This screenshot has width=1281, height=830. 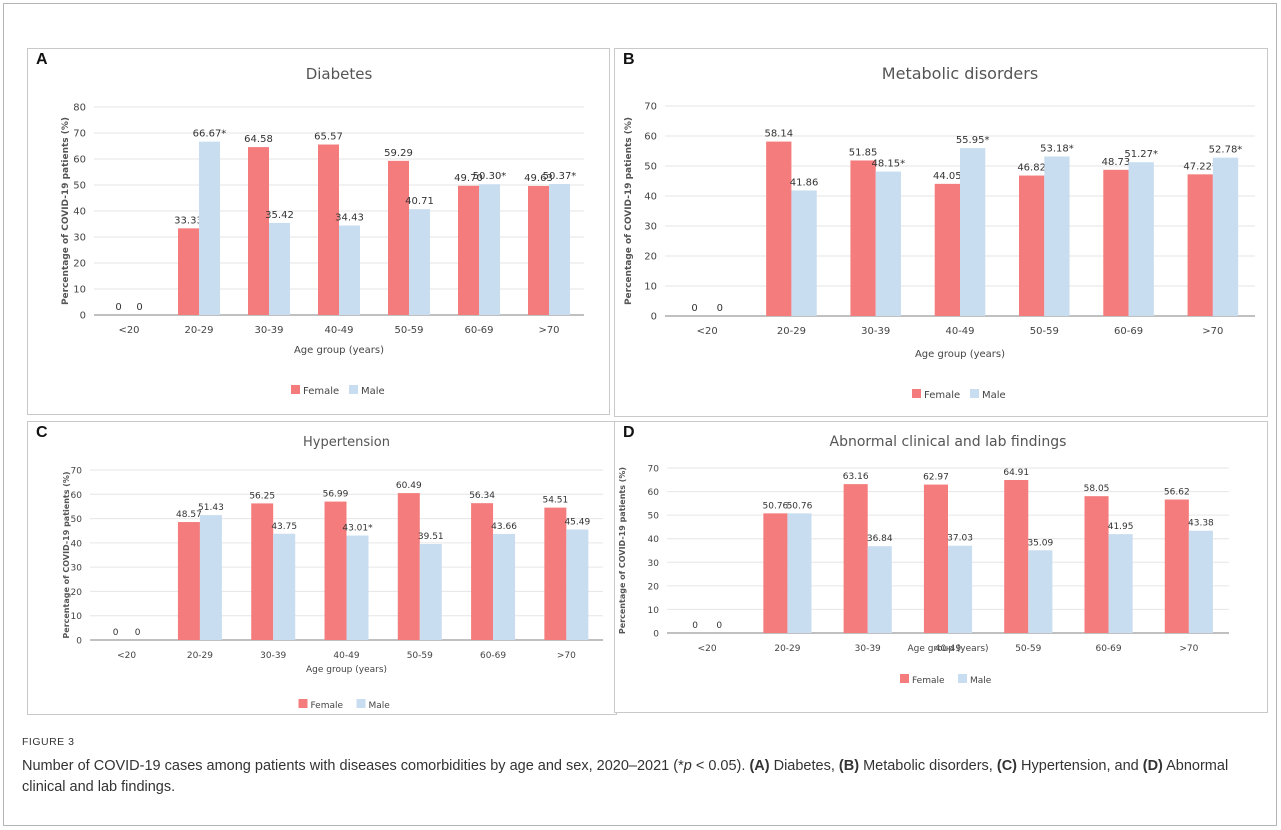 I want to click on data-label: 43.66, so click(x=504, y=527).